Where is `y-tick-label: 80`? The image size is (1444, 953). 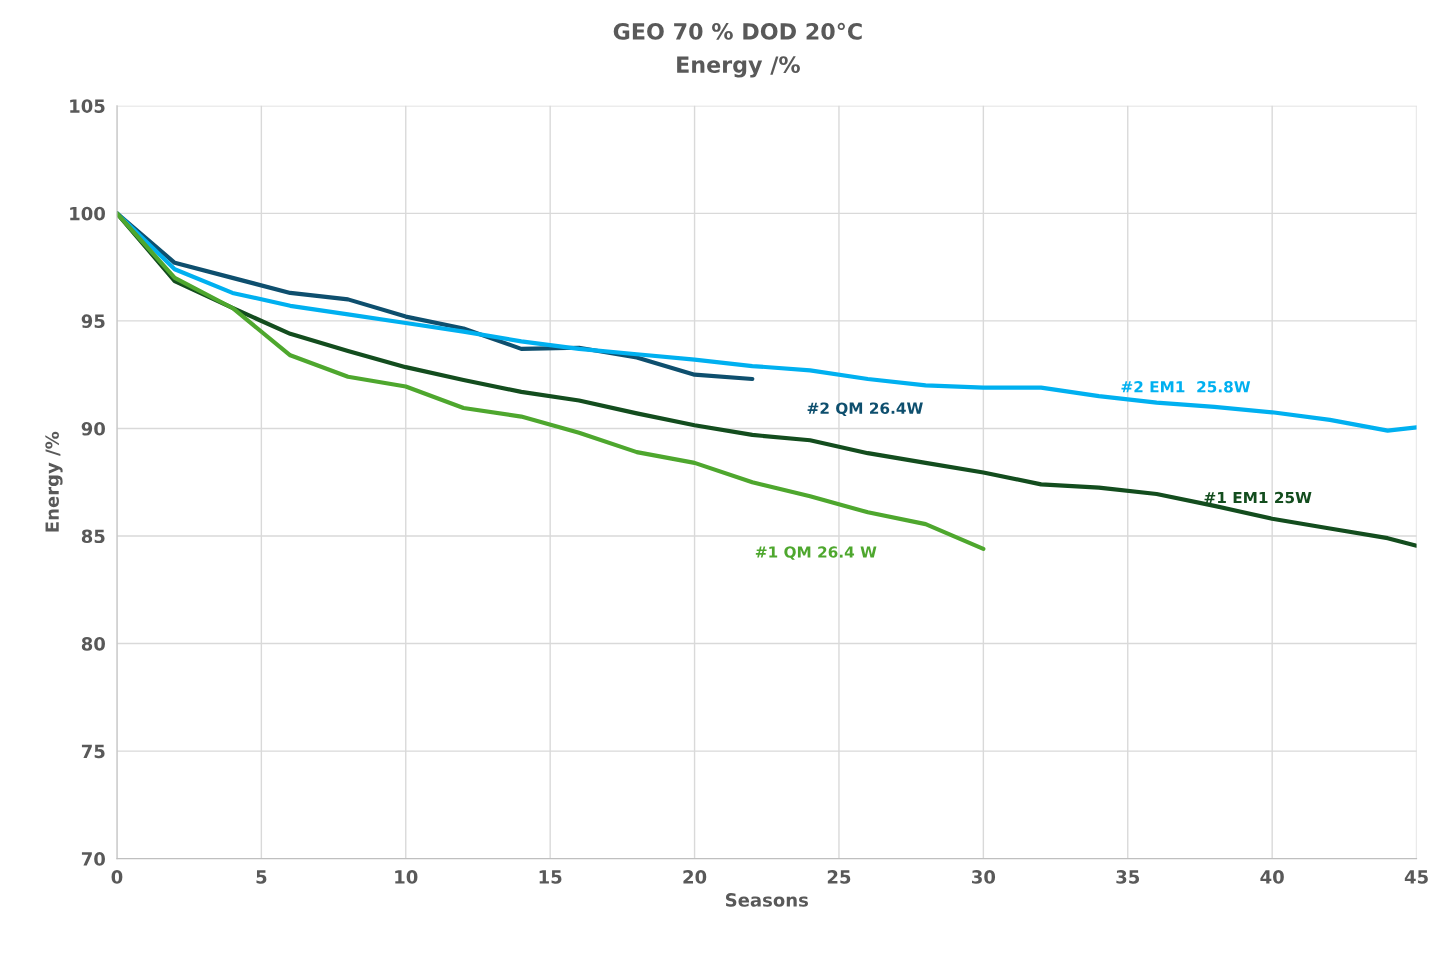 y-tick-label: 80 is located at coordinates (93, 644).